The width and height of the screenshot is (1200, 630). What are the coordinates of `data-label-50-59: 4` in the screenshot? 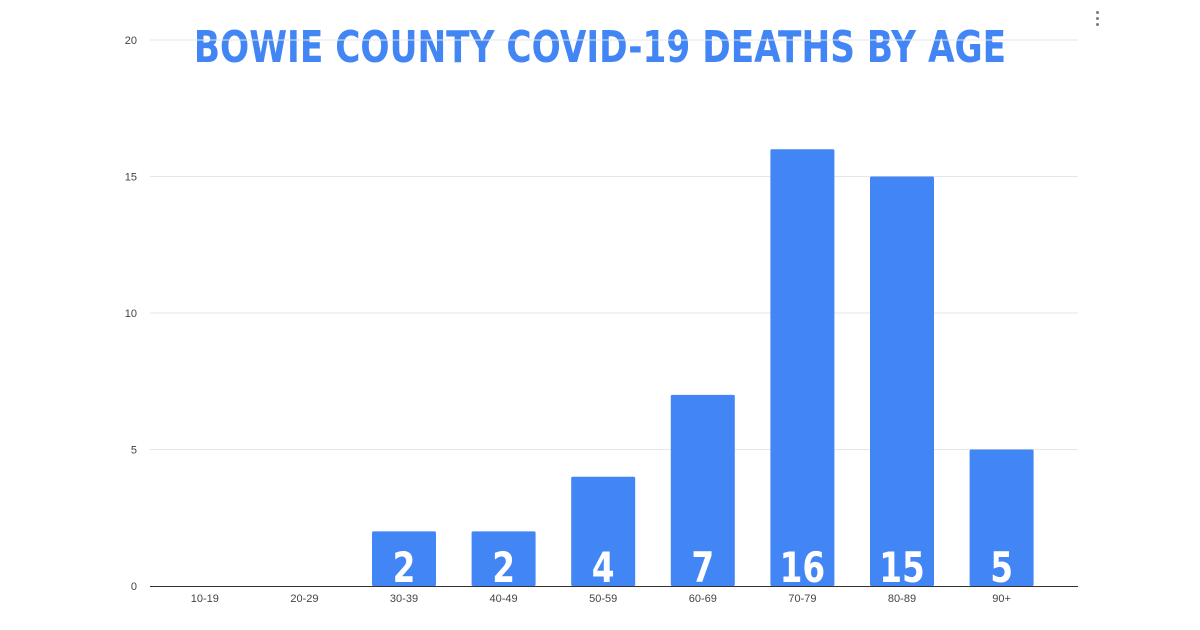 It's located at (603, 567).